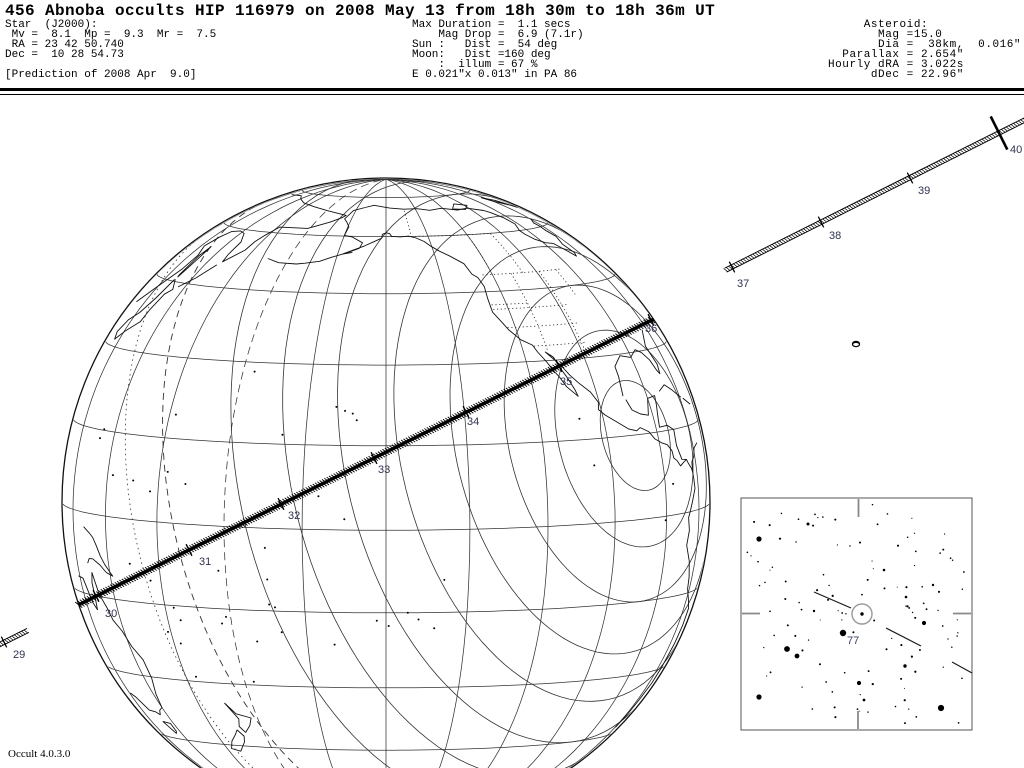 The height and width of the screenshot is (768, 1024). What do you see at coordinates (884, 570) in the screenshot?
I see `field-star-bright` at bounding box center [884, 570].